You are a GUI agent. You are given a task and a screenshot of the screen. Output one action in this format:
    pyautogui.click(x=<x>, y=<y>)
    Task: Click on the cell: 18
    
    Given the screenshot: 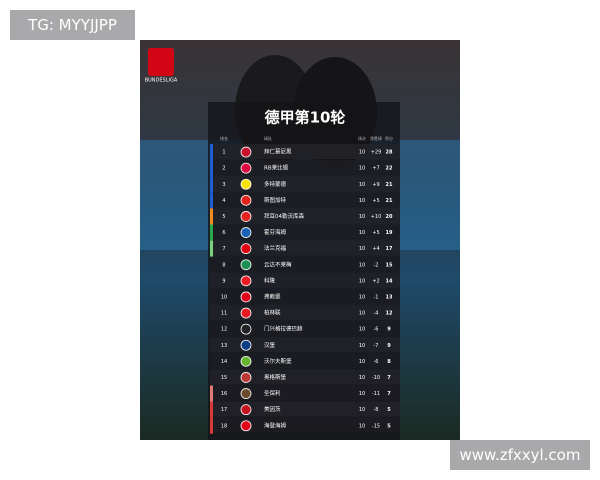 What is the action you would take?
    pyautogui.click(x=224, y=426)
    